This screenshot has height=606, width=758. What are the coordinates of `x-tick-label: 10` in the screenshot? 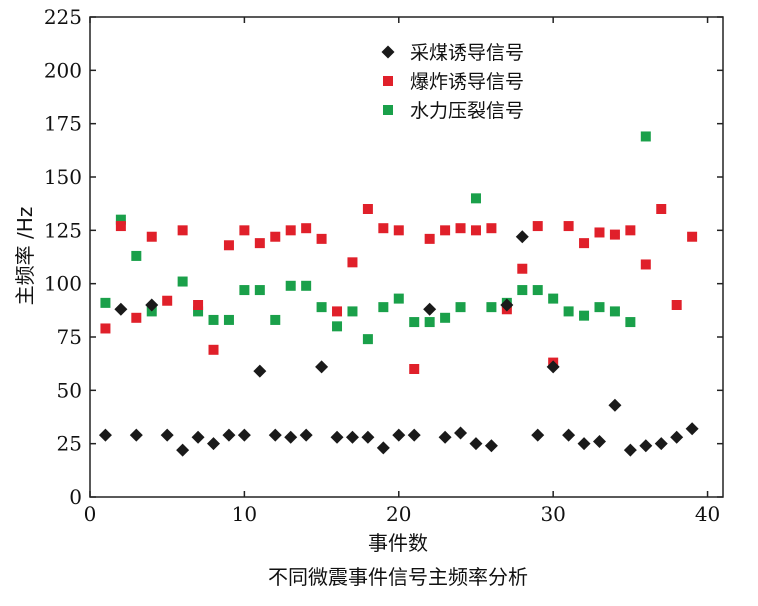 It's located at (244, 514).